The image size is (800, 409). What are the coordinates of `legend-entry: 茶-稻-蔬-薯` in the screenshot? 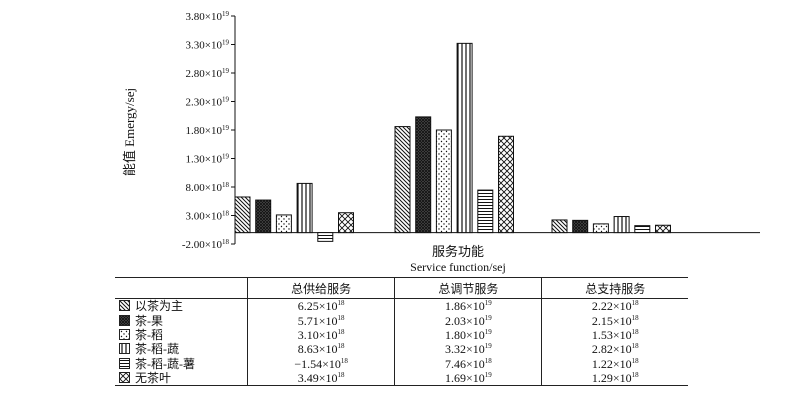 It's located at (181, 364).